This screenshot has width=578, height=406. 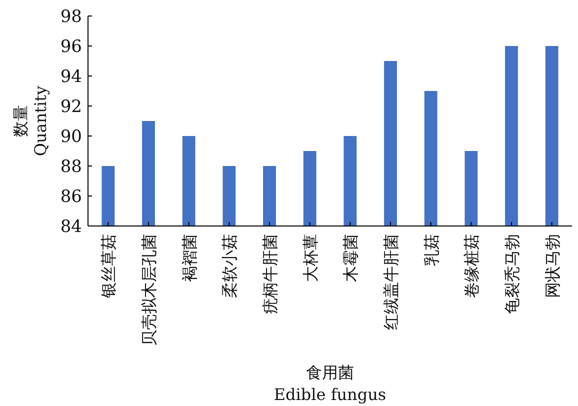 I want to click on x-tick-label: 贝壳拟木层孔菌, so click(x=149, y=290).